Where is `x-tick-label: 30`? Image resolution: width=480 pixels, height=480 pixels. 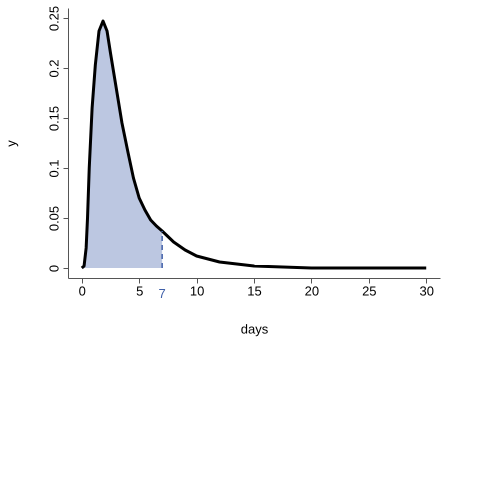
x-tick-label: 30 is located at coordinates (426, 291).